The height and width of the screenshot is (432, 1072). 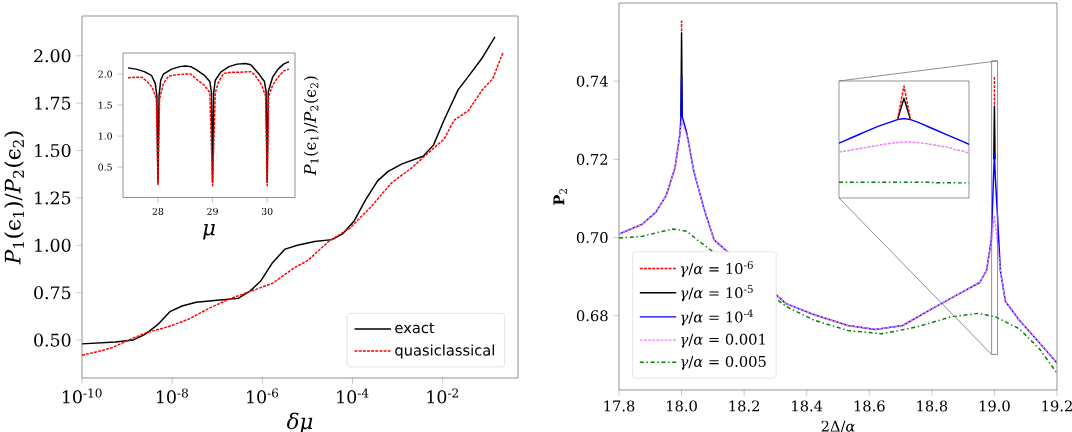 I want to click on x-tick-label: 10$^{-10}$, so click(x=82, y=396).